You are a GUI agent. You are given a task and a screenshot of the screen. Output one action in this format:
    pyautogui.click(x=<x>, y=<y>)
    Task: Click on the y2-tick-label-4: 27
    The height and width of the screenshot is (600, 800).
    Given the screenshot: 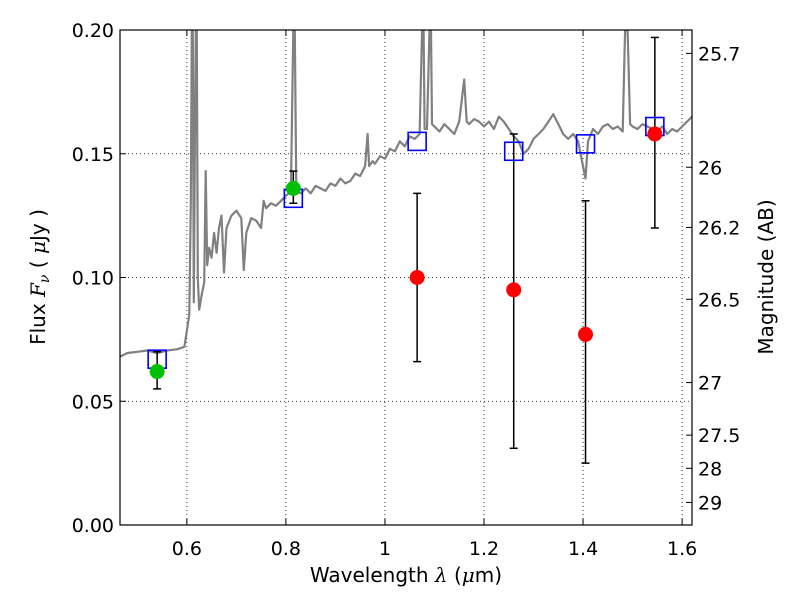 What is the action you would take?
    pyautogui.click(x=710, y=384)
    